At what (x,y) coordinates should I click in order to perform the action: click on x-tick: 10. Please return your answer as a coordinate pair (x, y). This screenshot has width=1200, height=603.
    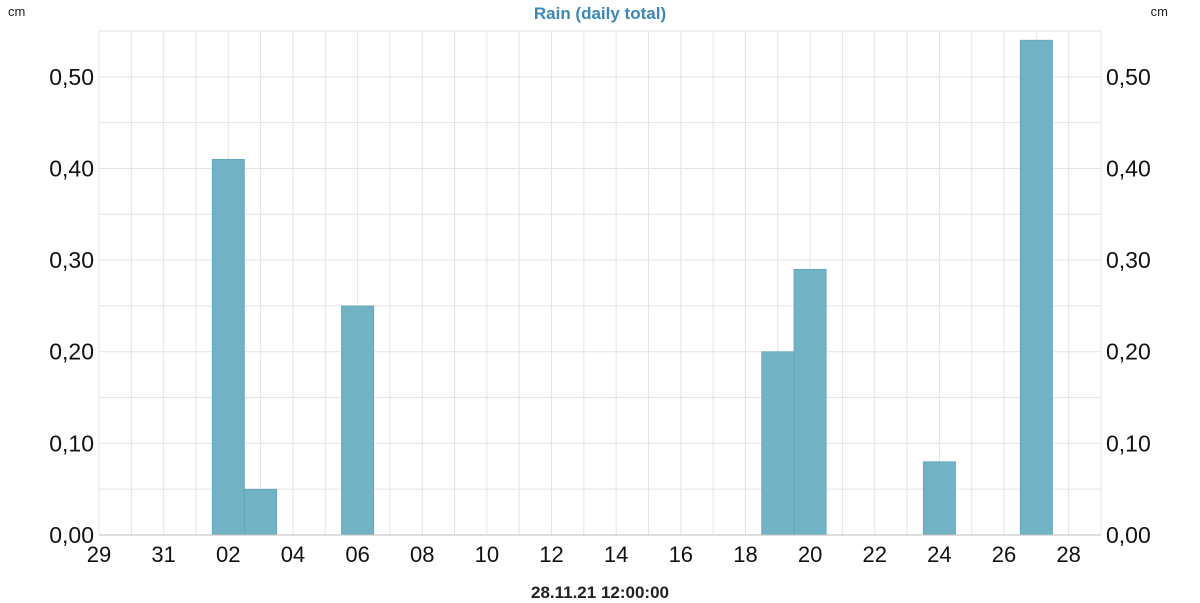
    Looking at the image, I should click on (487, 554).